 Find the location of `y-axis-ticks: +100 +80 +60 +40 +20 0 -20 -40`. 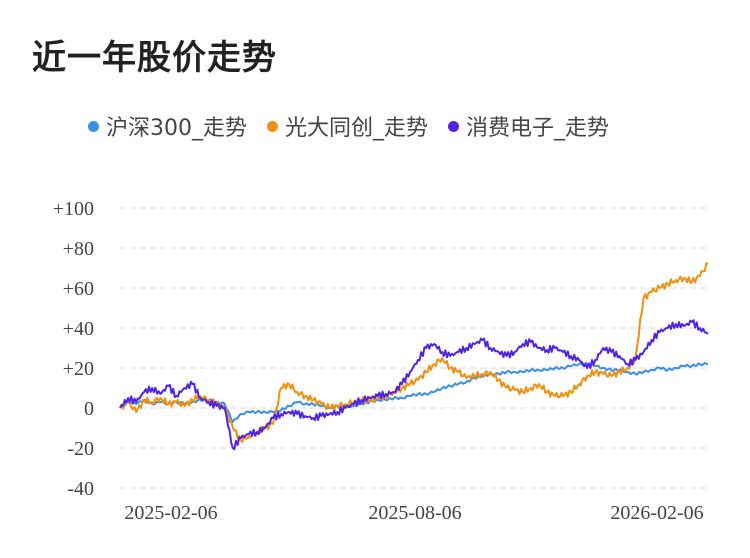

y-axis-ticks: +100 +80 +60 +40 +20 0 -20 -40 is located at coordinates (73, 349).